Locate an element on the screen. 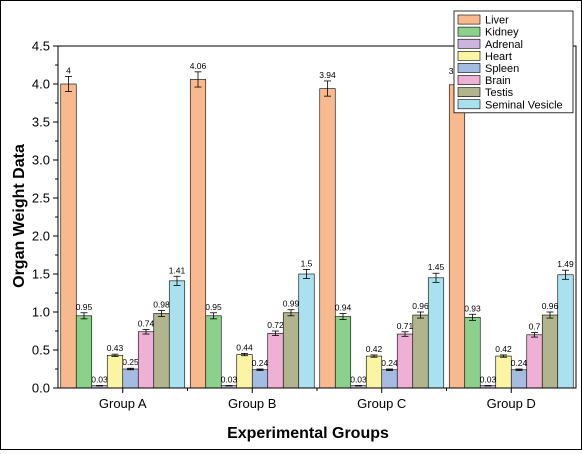 The height and width of the screenshot is (454, 582). data-label: 0.93 is located at coordinates (472, 308).